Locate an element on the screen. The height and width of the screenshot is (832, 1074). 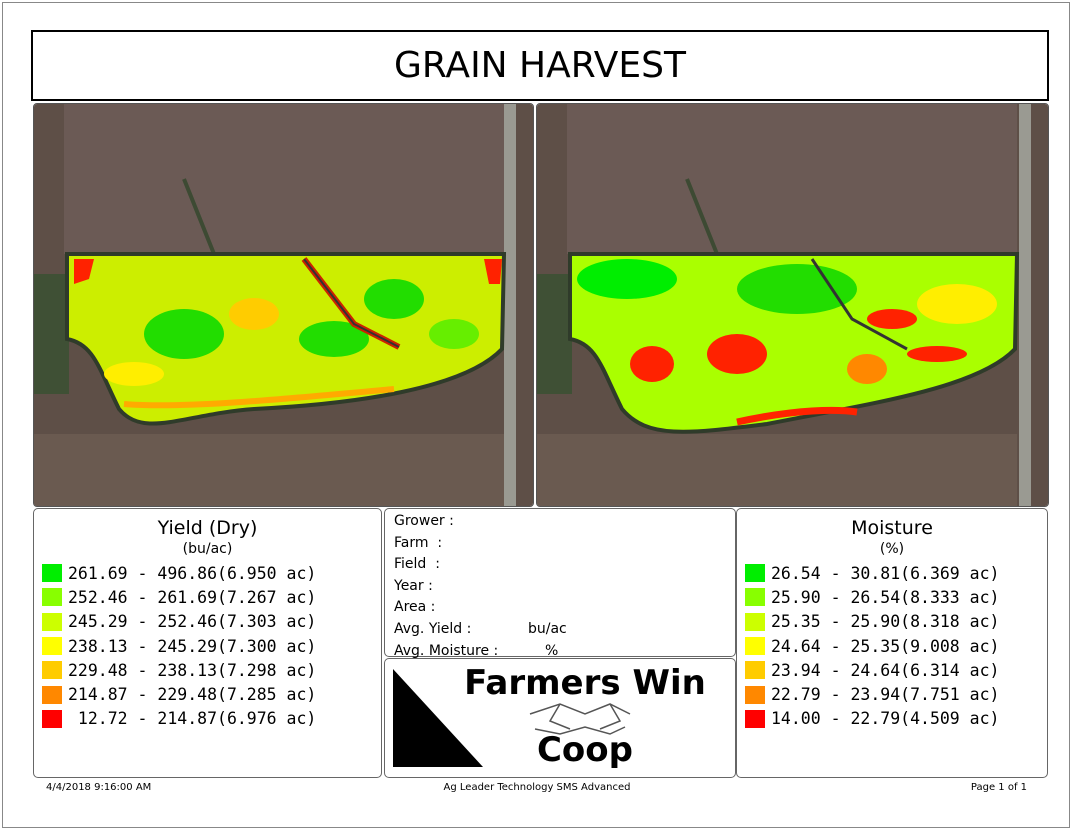
legend-entry: 24.64 - 25.35(9.008 ac) is located at coordinates (896, 646).